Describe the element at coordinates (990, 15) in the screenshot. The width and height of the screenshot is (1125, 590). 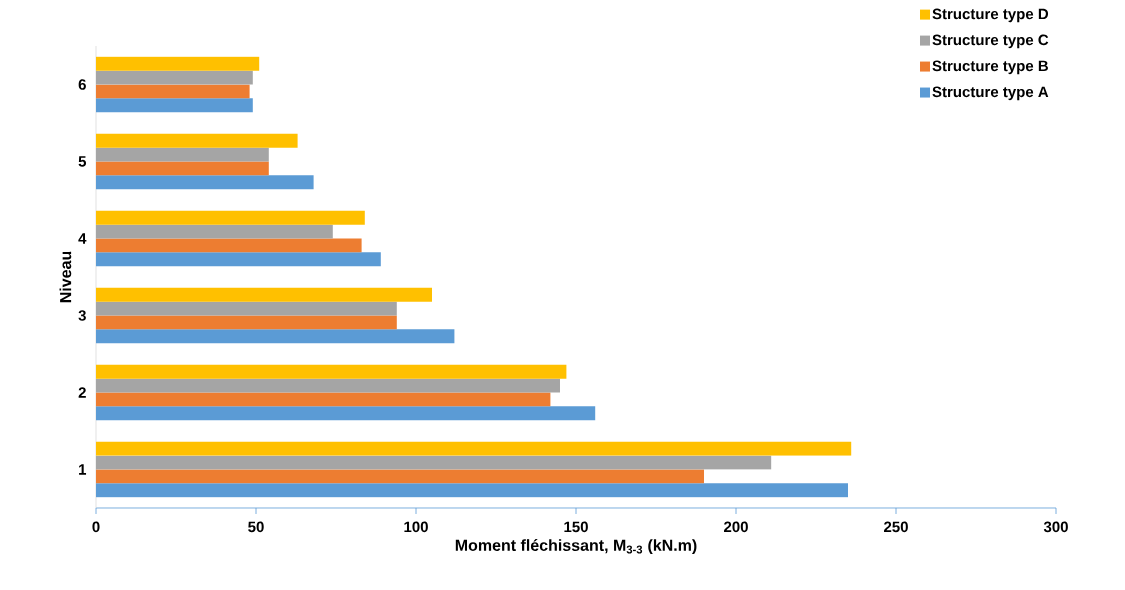
I see `legend-label: Structure type D` at that location.